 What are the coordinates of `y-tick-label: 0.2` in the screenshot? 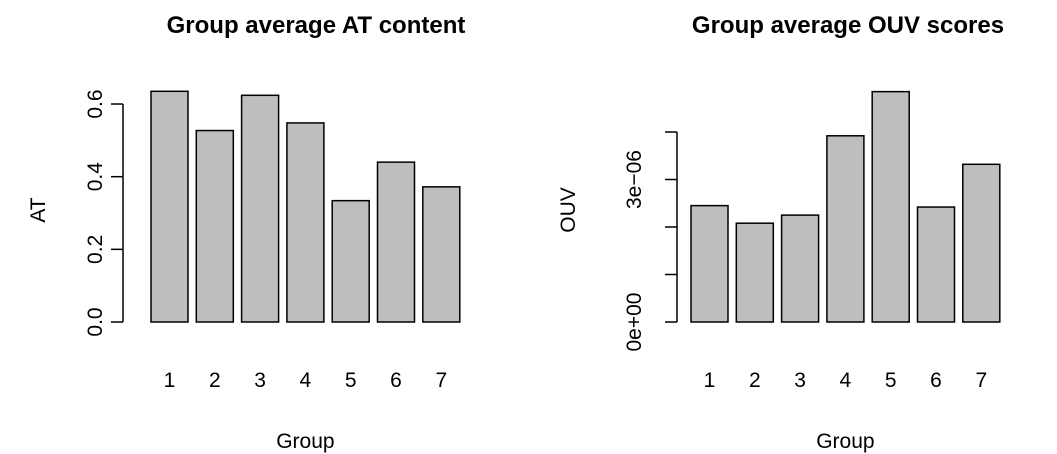 It's located at (95, 249).